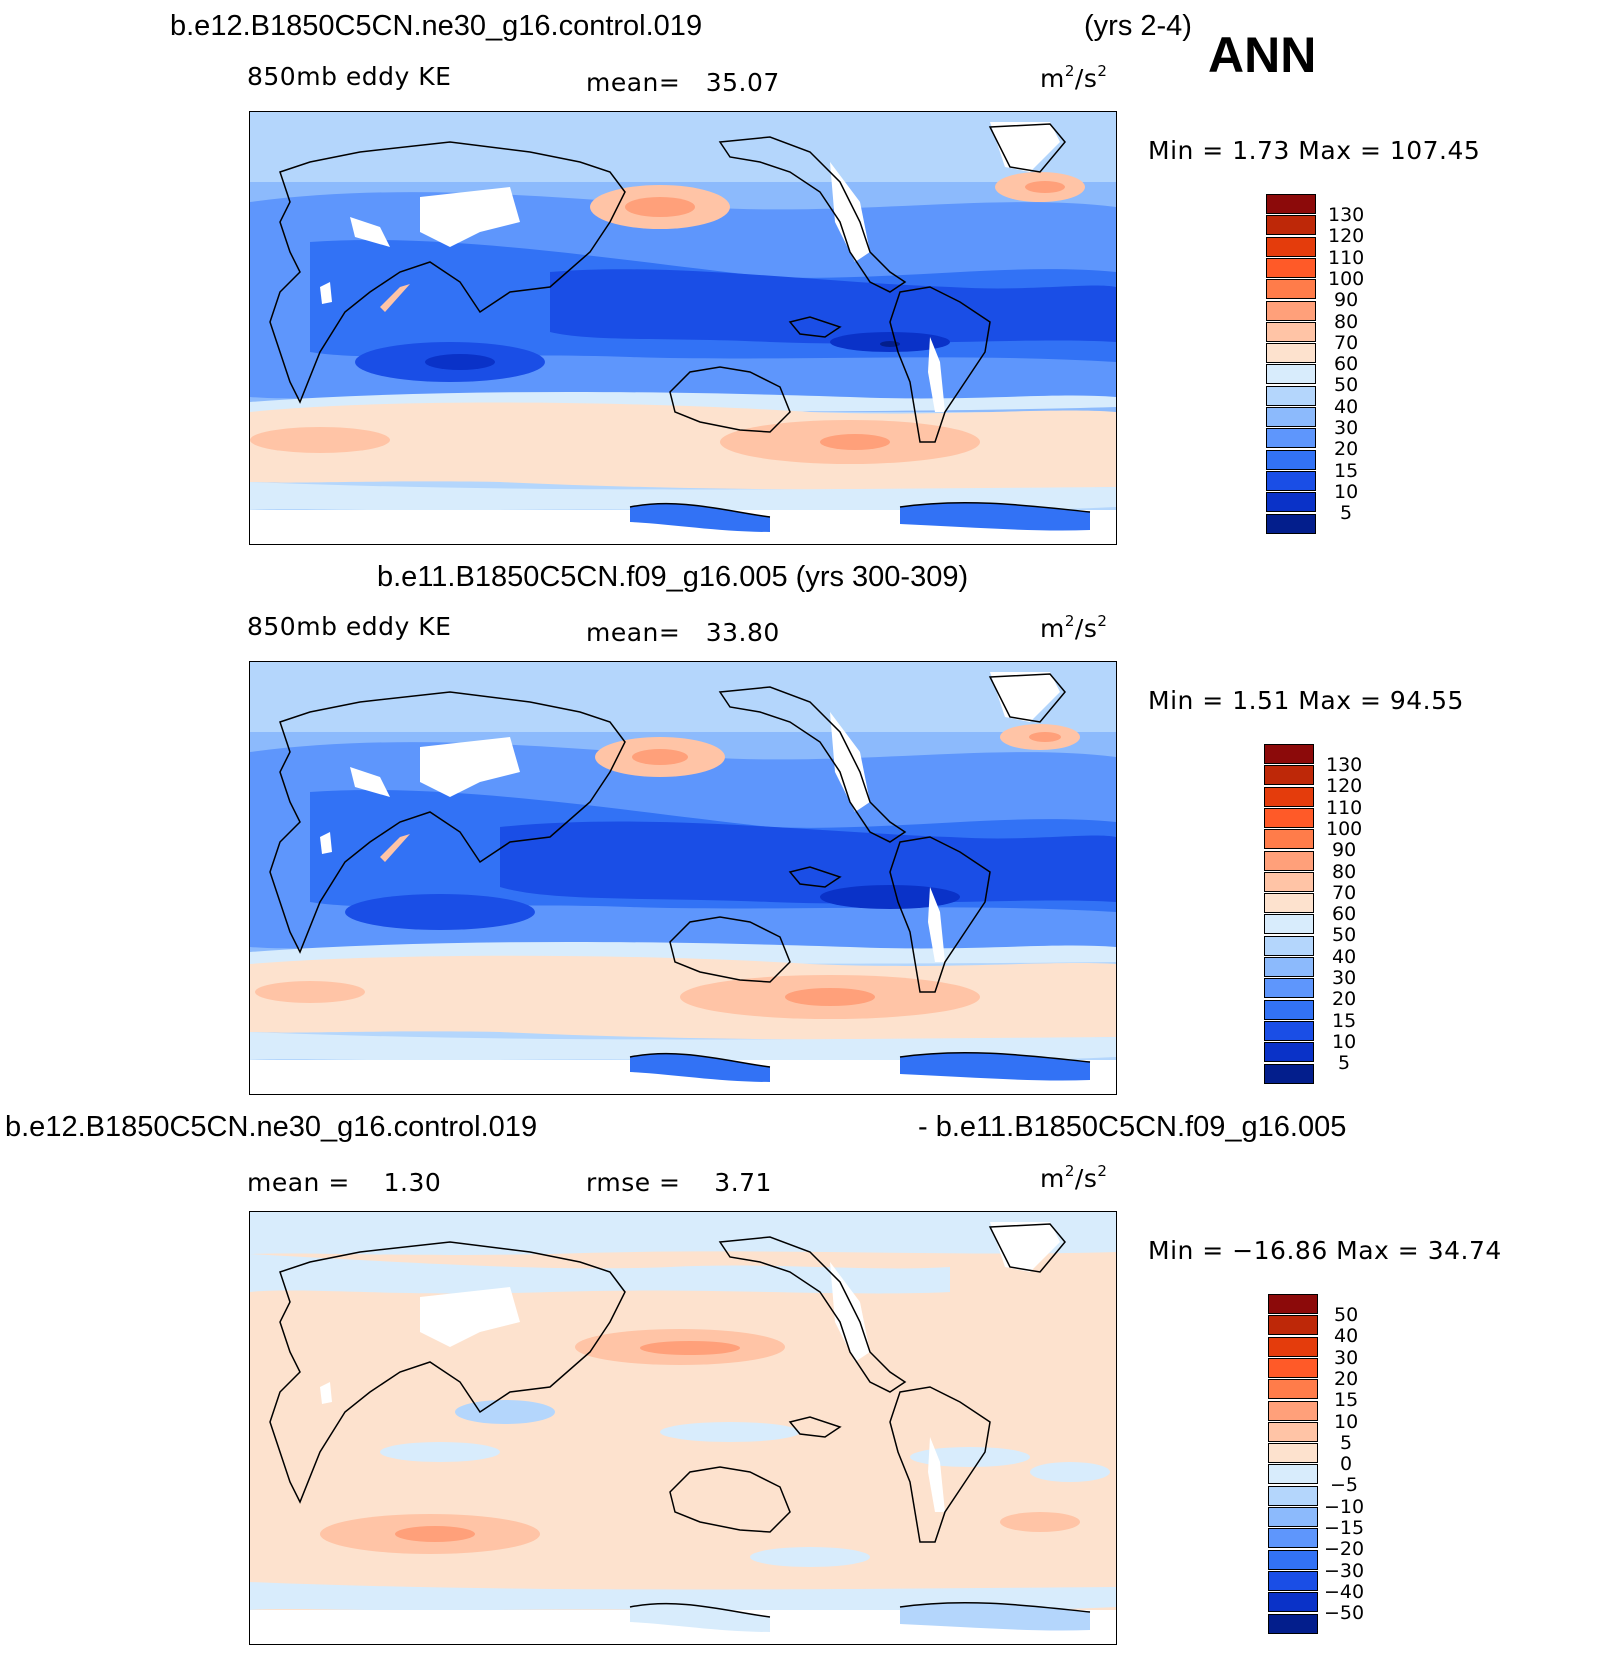  I want to click on min-max-readout: Min = 1.51 Max = 94.55, so click(1306, 700).